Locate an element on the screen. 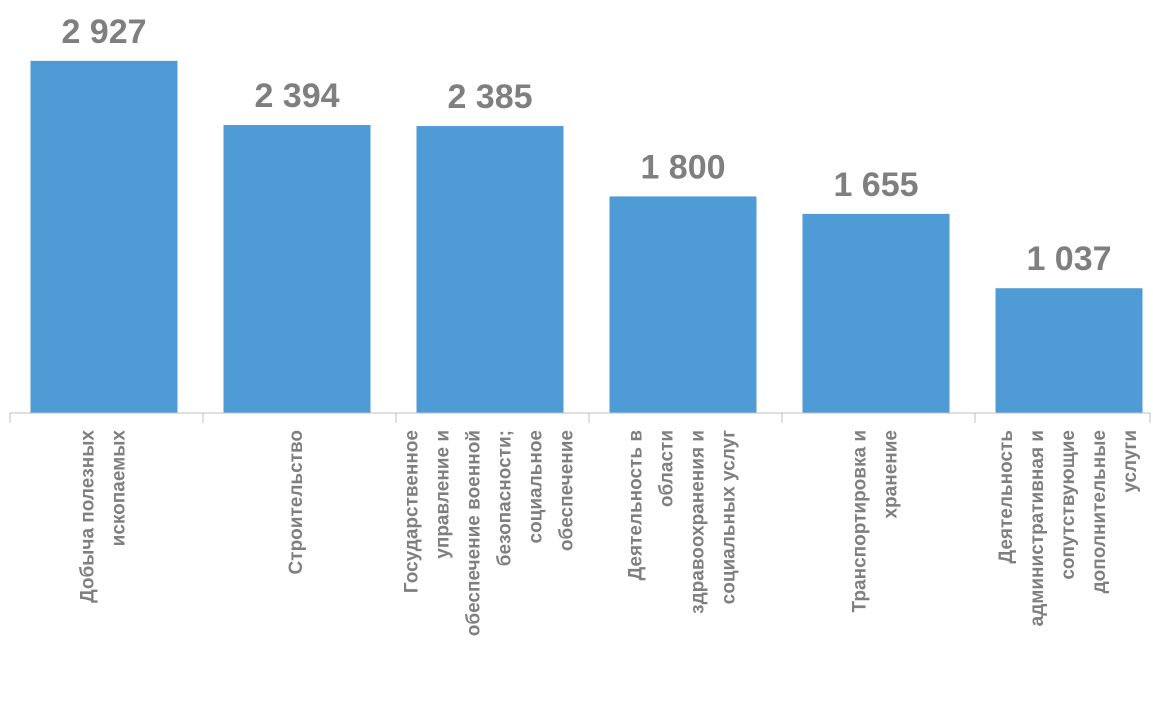 Image resolution: width=1153 pixels, height=721 pixels. x-tick-label: обеспечение is located at coordinates (567, 490).